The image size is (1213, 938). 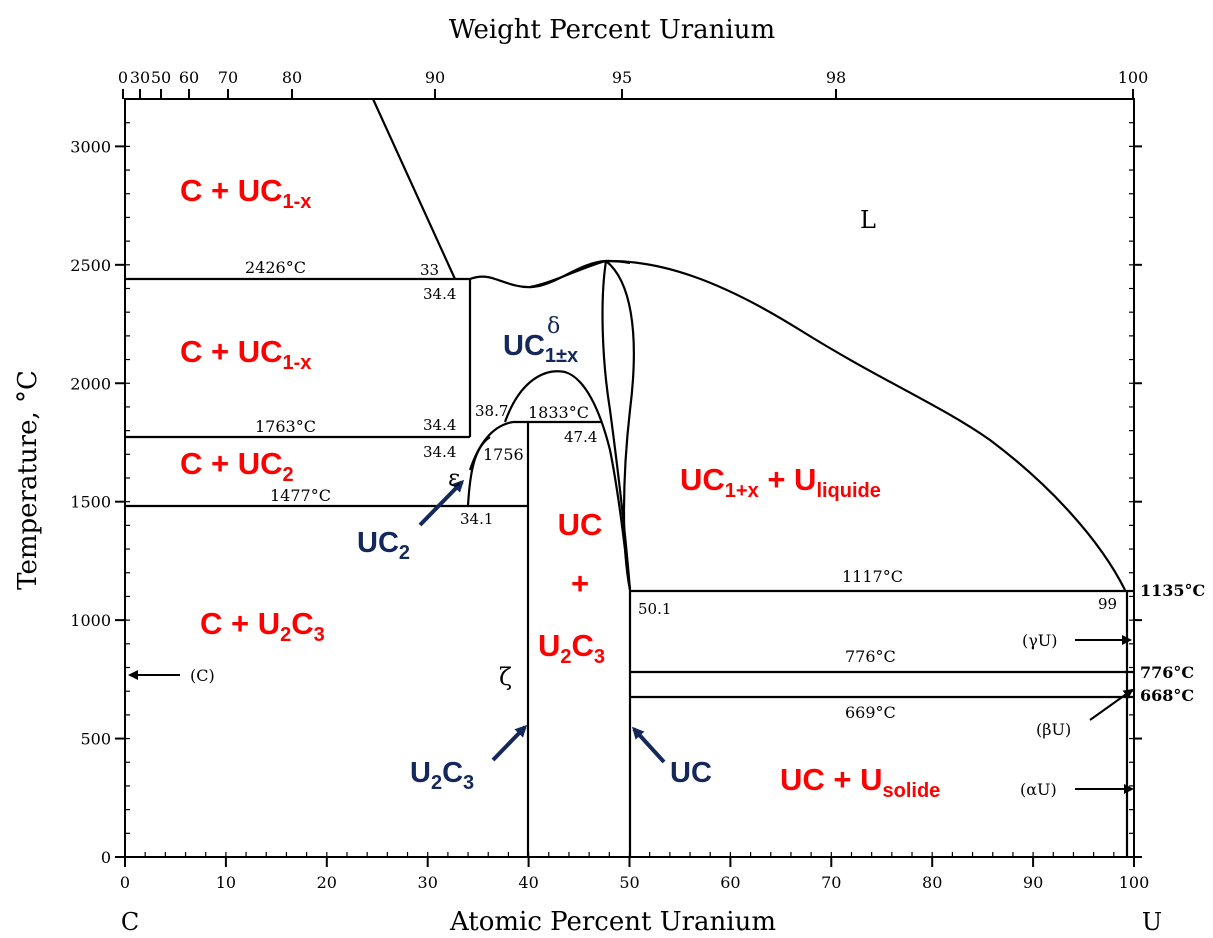 What do you see at coordinates (189, 77) in the screenshot?
I see `top-tick-label: 60` at bounding box center [189, 77].